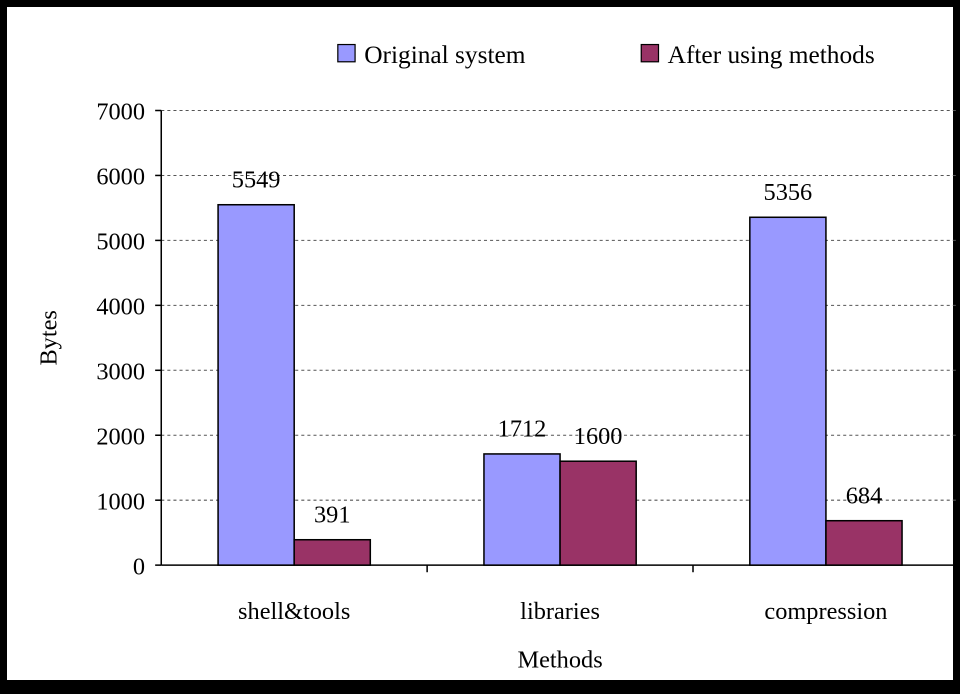 The image size is (960, 694). Describe the element at coordinates (445, 55) in the screenshot. I see `legend-label: Original system` at that location.